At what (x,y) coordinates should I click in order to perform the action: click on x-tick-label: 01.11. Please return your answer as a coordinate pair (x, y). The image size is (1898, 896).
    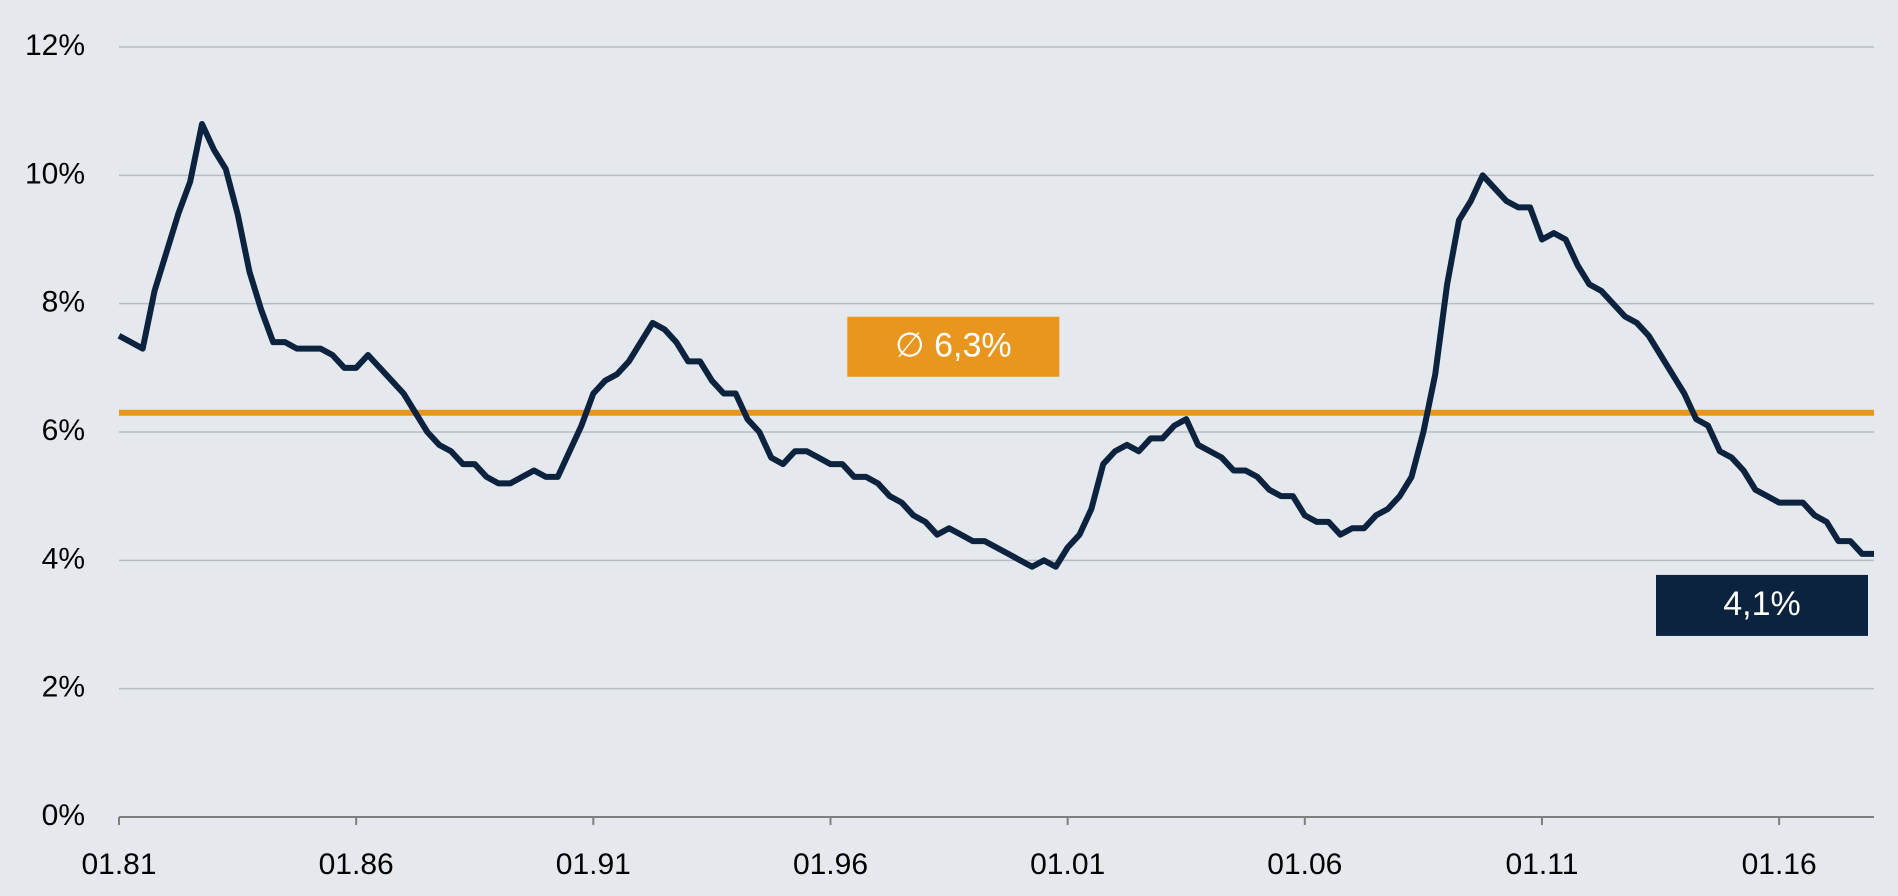
    Looking at the image, I should click on (1542, 864).